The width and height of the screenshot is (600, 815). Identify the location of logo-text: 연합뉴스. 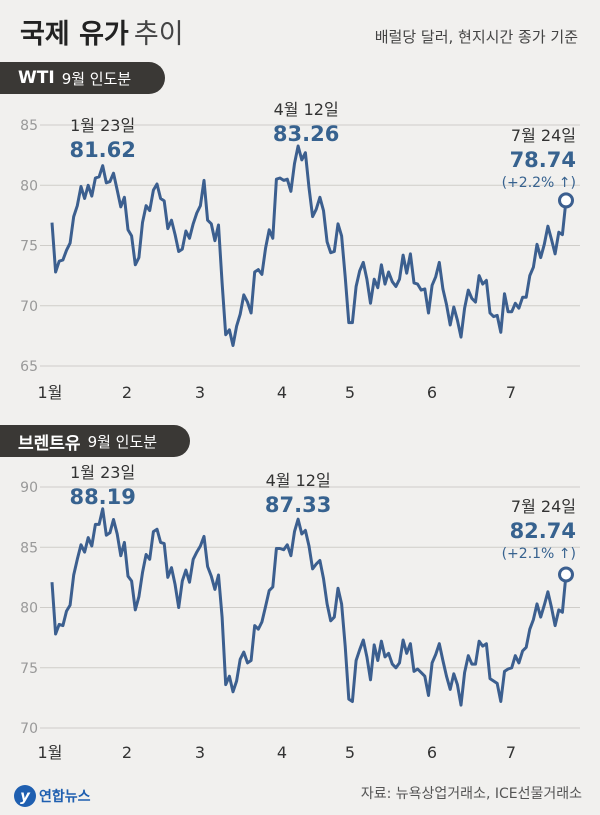
(65, 797).